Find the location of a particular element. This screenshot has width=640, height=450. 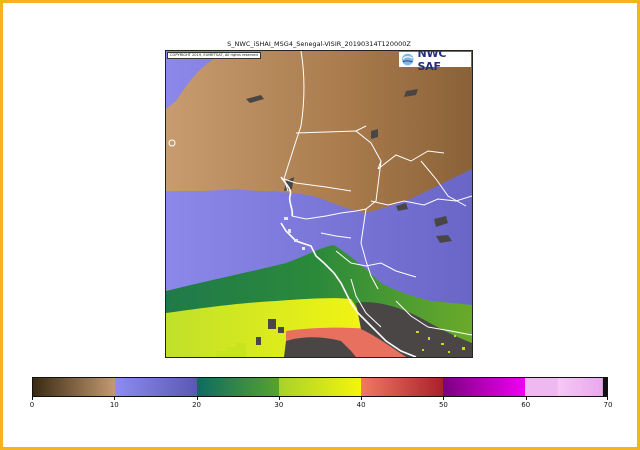

colorbar-tick-label: 30 is located at coordinates (279, 405).